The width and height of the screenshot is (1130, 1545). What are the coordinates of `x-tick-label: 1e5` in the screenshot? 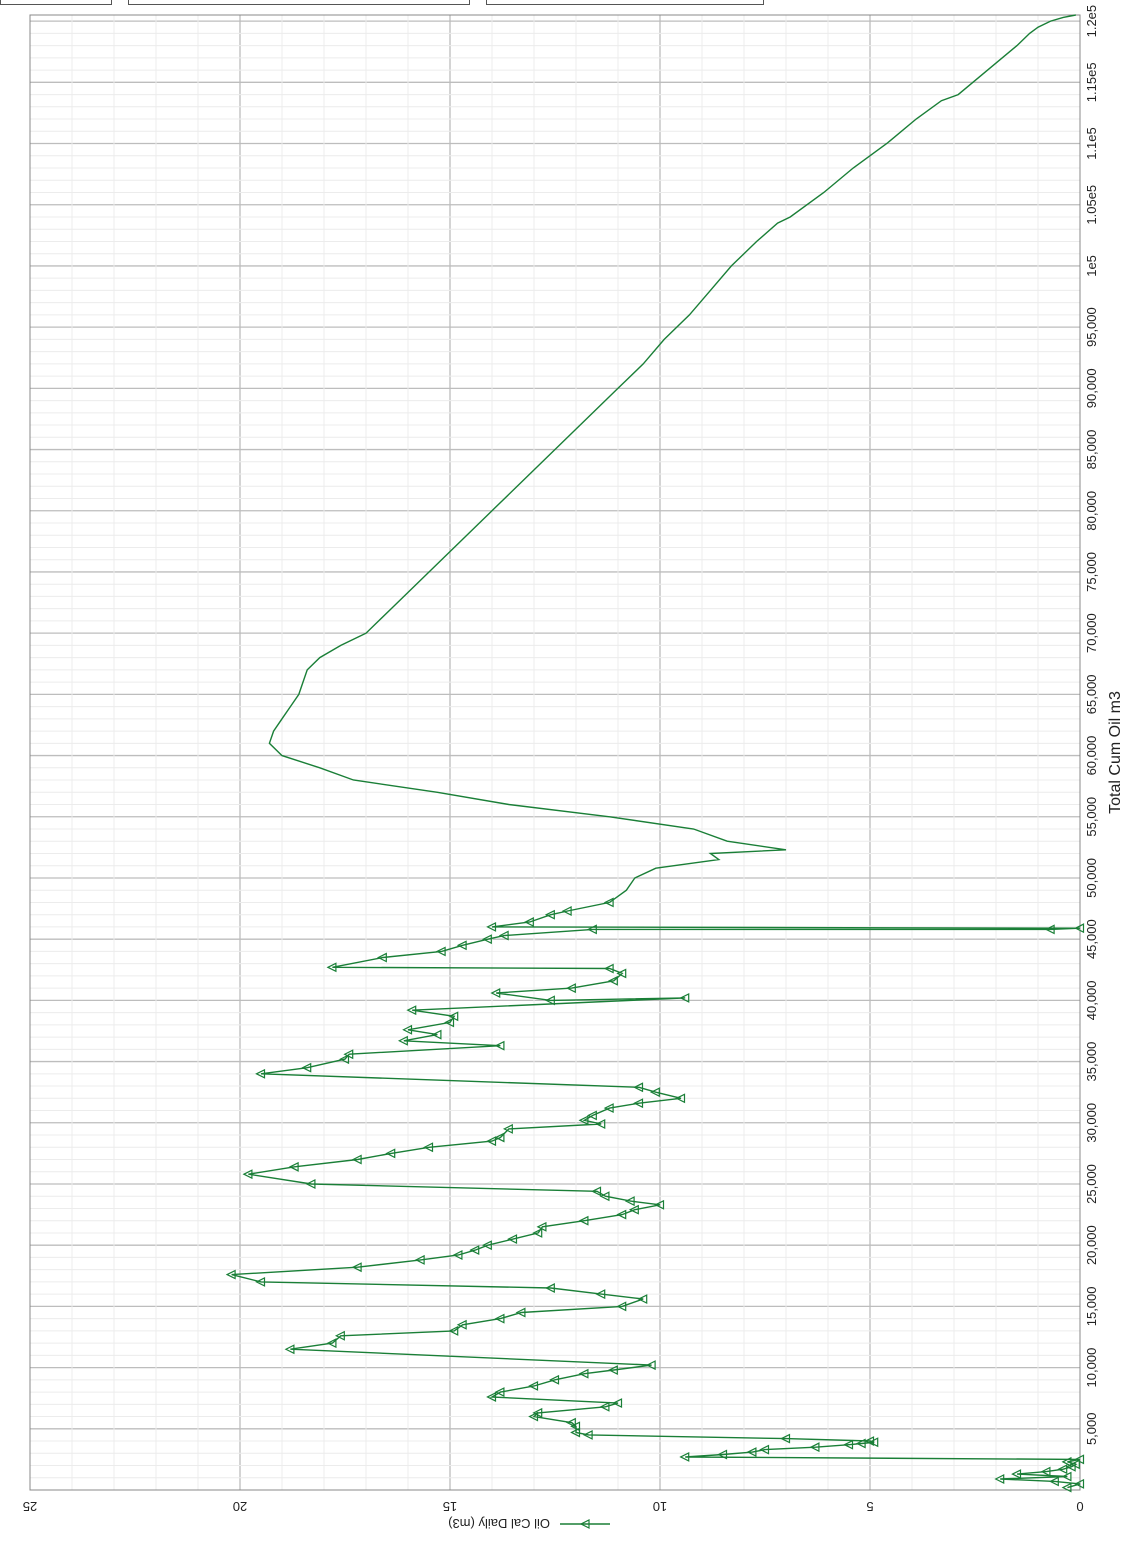 It's located at (1091, 266).